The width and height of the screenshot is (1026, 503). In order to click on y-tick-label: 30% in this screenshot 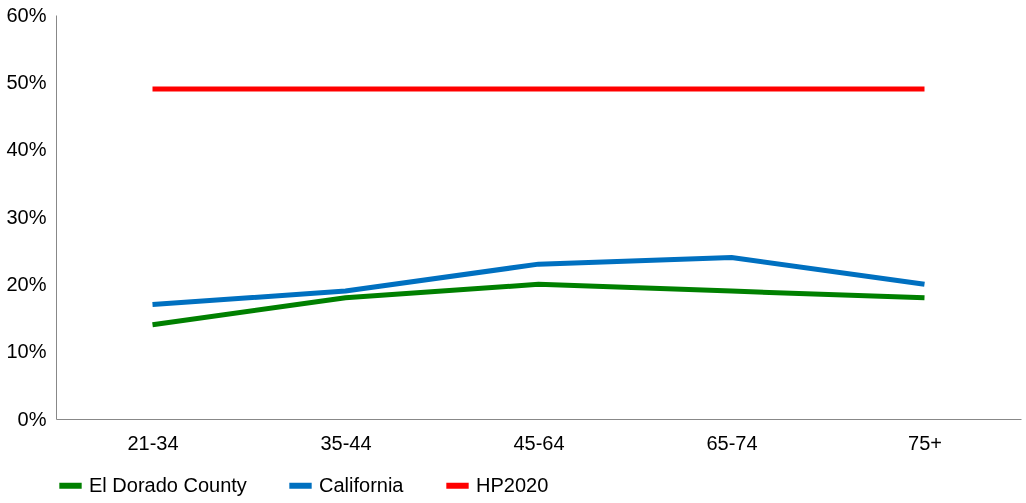, I will do `click(26, 216)`.